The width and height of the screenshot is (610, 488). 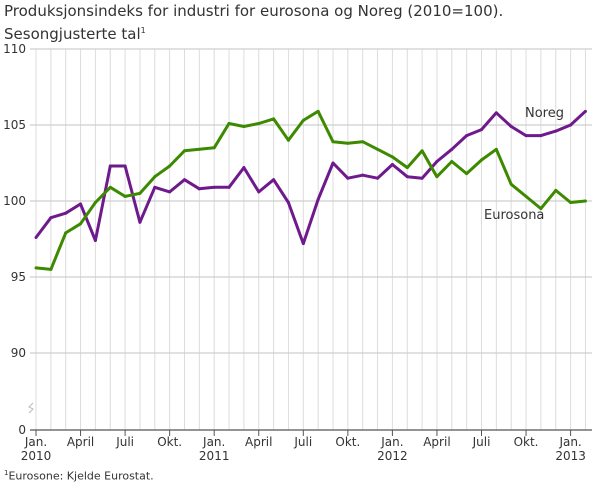 I want to click on subtitle-text: Sesongjusterte tal, so click(x=72, y=34).